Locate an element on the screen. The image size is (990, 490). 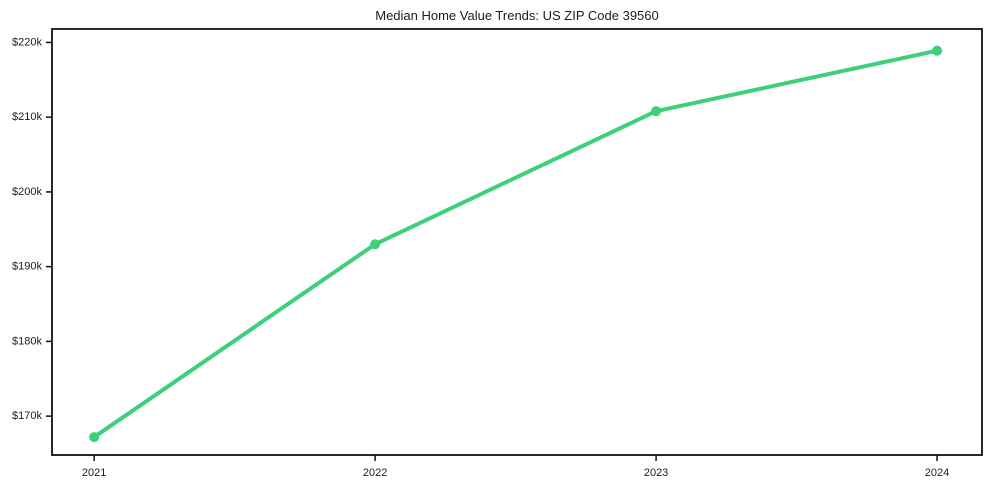
x-axis-tick-label: 2022 is located at coordinates (375, 473).